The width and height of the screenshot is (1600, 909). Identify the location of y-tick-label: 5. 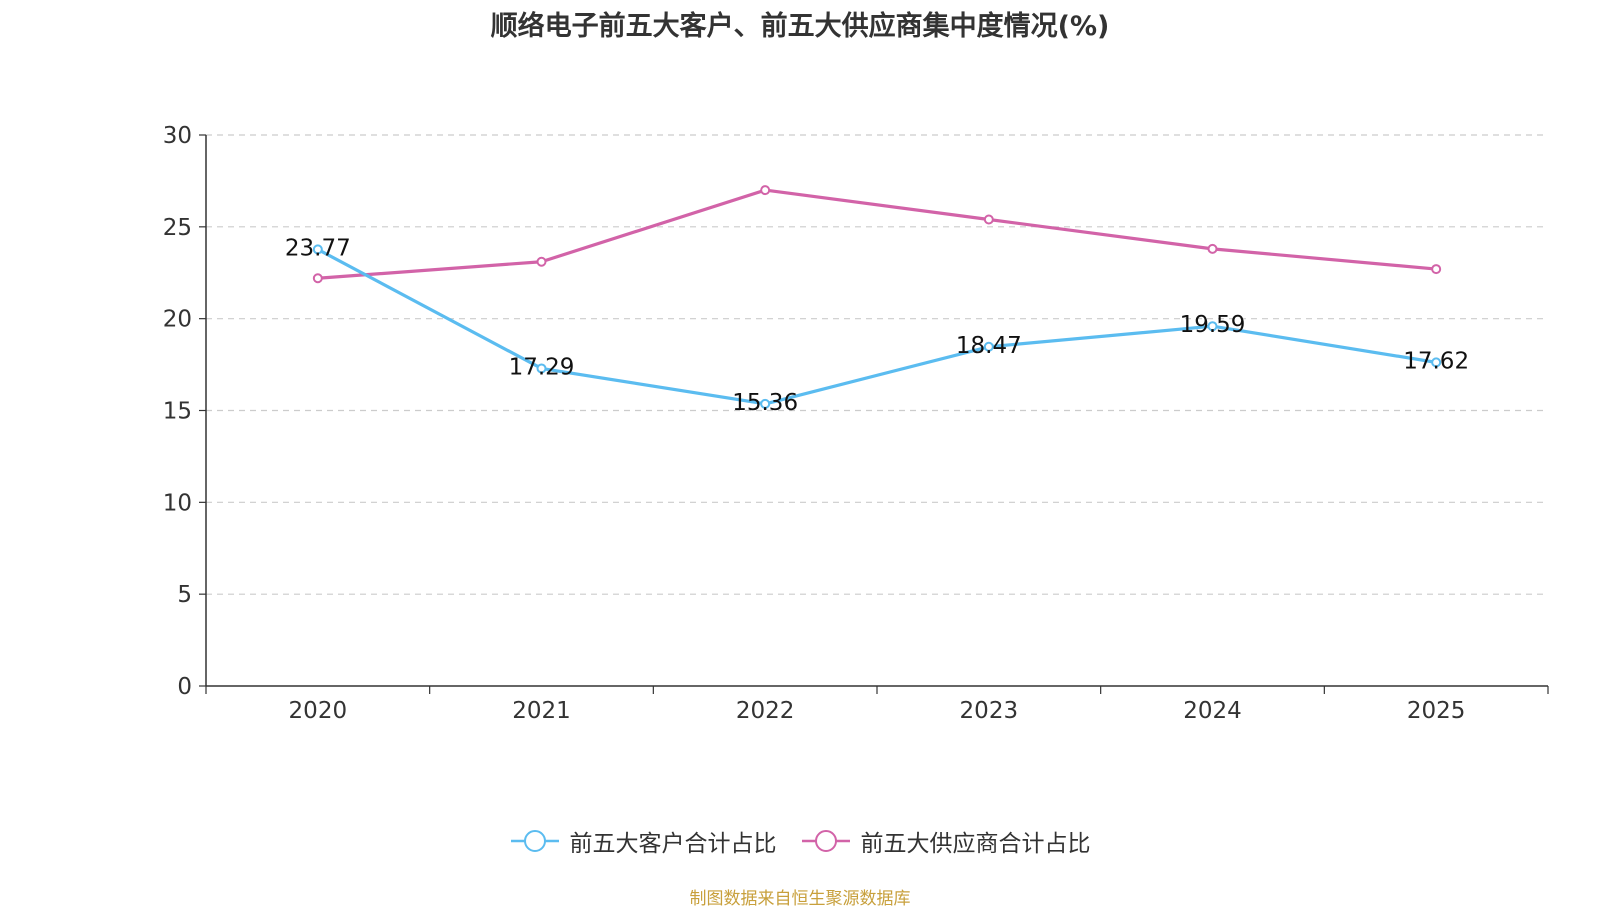
(184, 595).